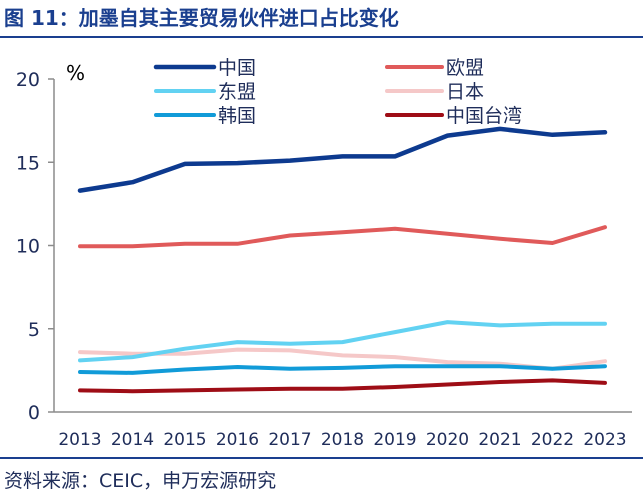 The image size is (643, 503). I want to click on y-tick-label: 0, so click(34, 413).